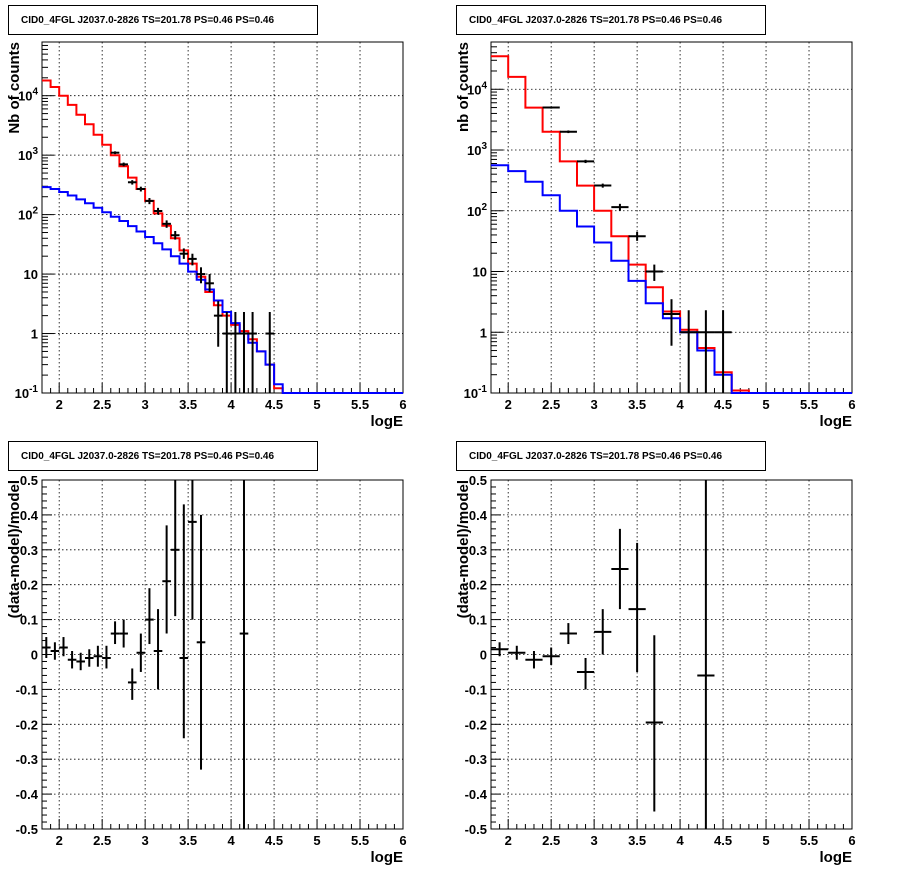  I want to click on y-tick-label-10: 0.5, so click(29, 480).